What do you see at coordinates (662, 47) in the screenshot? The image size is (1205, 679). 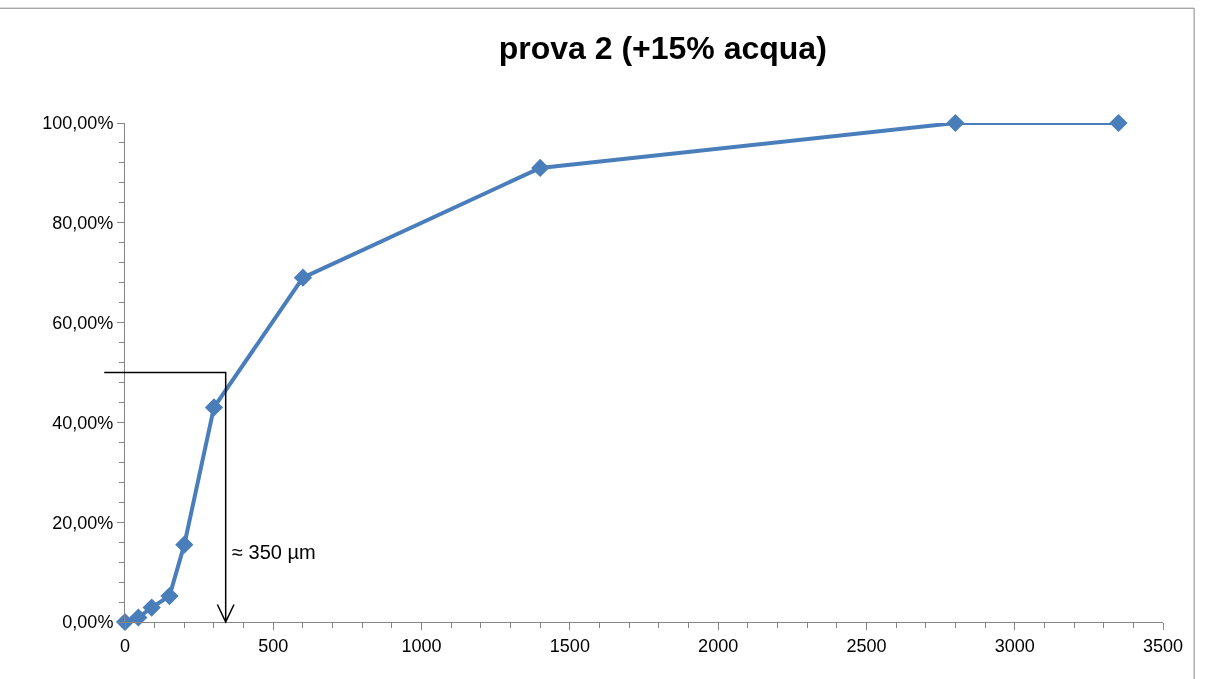 I see `chart-title: prova 2 (+15% acqua)` at bounding box center [662, 47].